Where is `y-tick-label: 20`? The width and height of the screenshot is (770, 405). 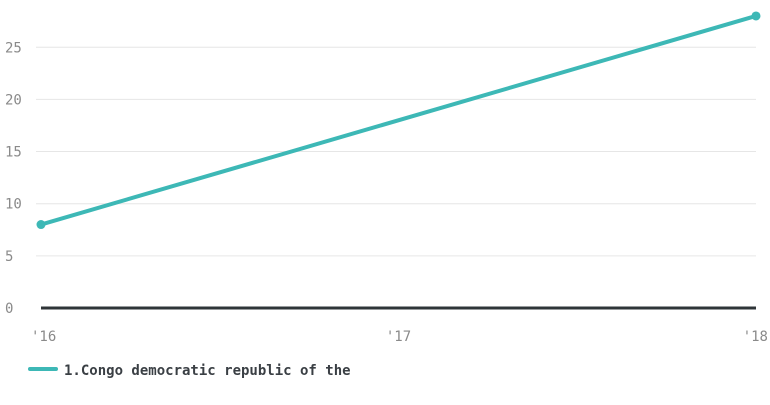
y-tick-label: 20 is located at coordinates (13, 100).